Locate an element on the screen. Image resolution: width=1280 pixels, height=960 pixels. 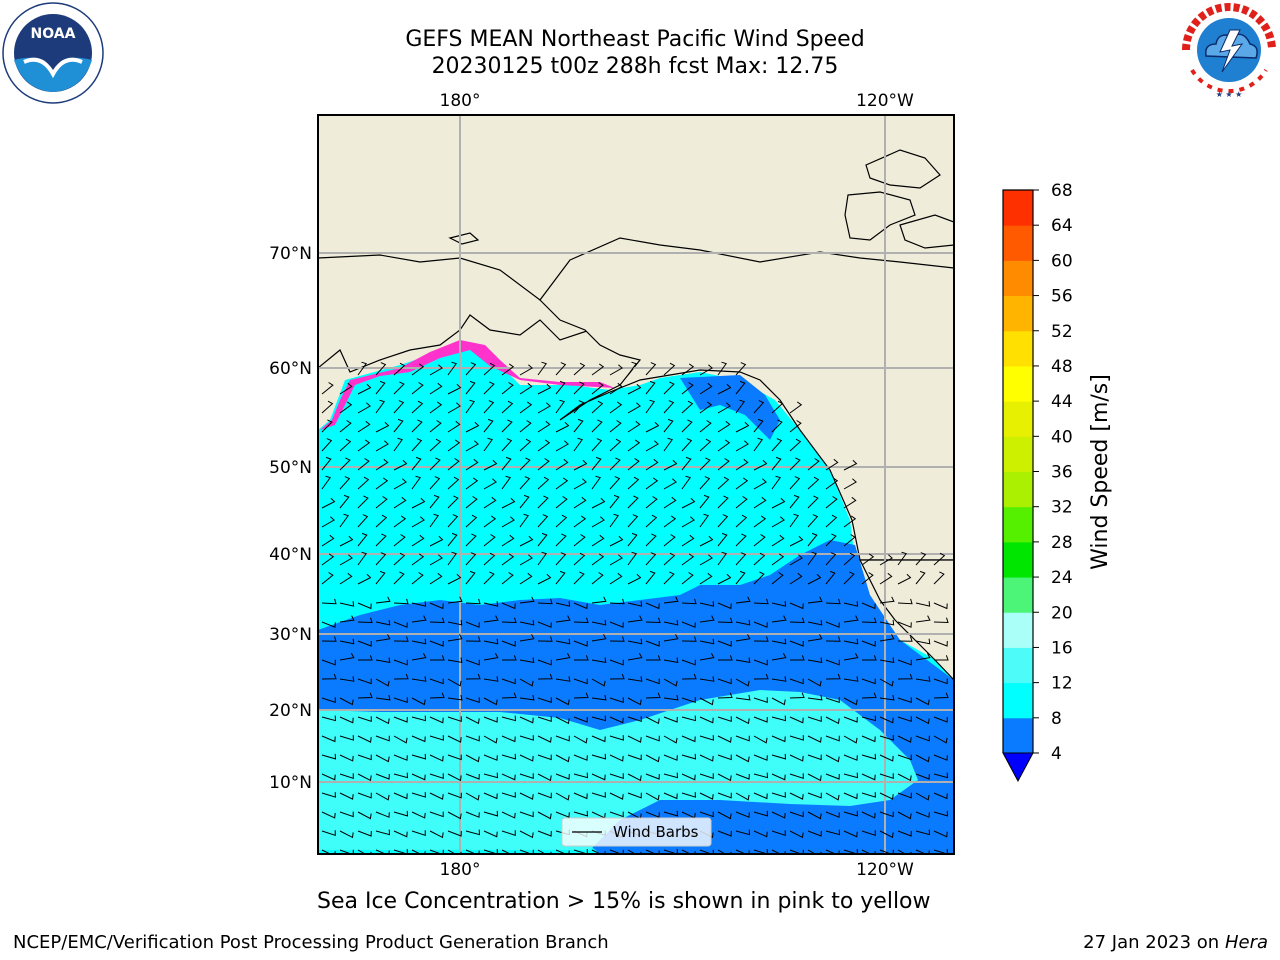
lat-label-20n: 20°N is located at coordinates (290, 711).